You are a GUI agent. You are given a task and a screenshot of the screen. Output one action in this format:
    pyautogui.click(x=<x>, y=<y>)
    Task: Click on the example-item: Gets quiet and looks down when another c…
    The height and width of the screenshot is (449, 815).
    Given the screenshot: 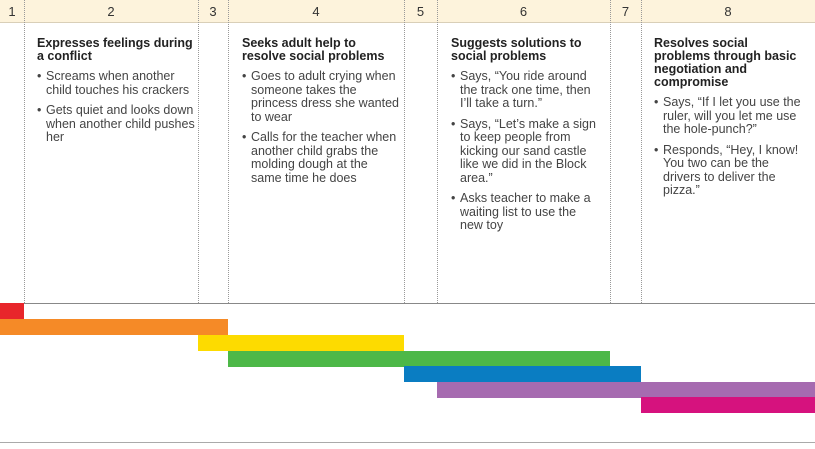 What is the action you would take?
    pyautogui.click(x=116, y=124)
    